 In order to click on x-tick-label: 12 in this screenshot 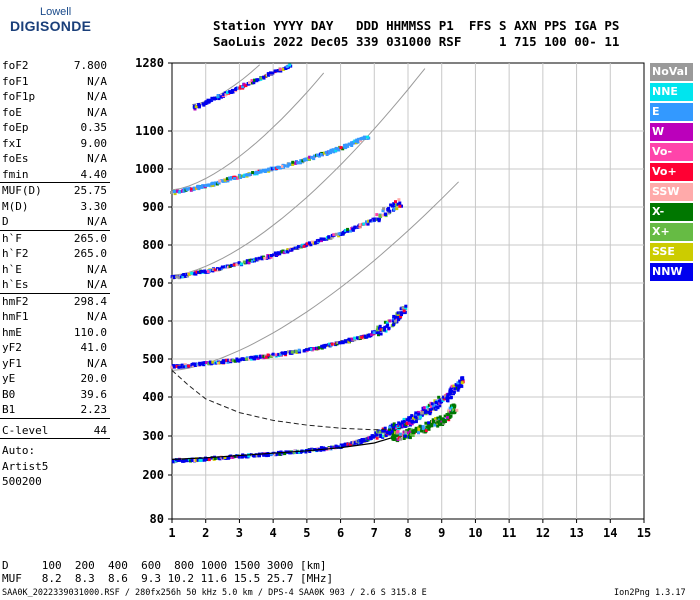, I will do `click(543, 533)`.